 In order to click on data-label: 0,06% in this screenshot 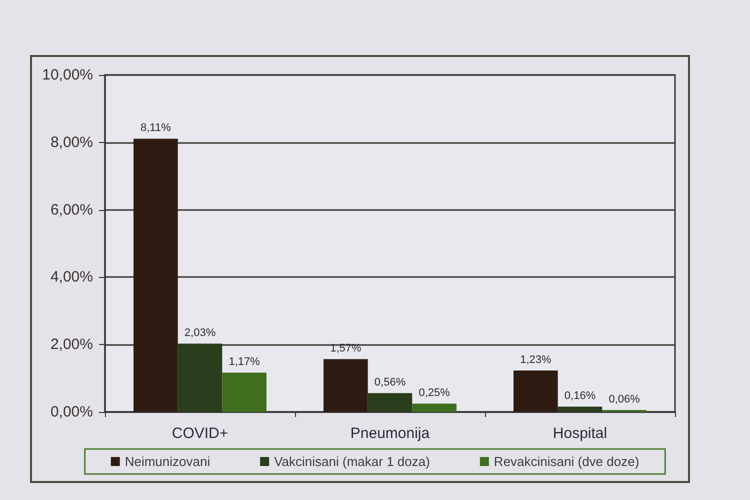, I will do `click(624, 399)`.